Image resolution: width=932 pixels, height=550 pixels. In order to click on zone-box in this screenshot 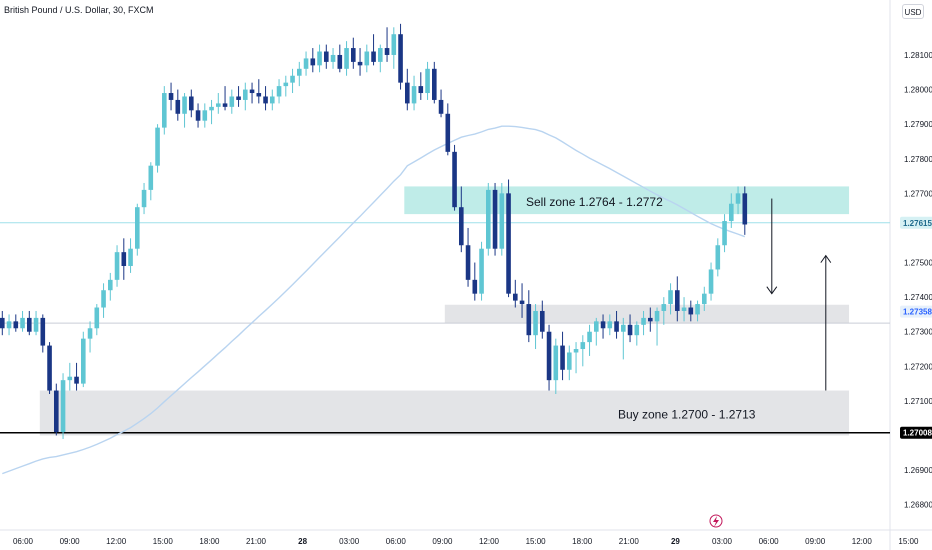, I will do `click(627, 200)`.